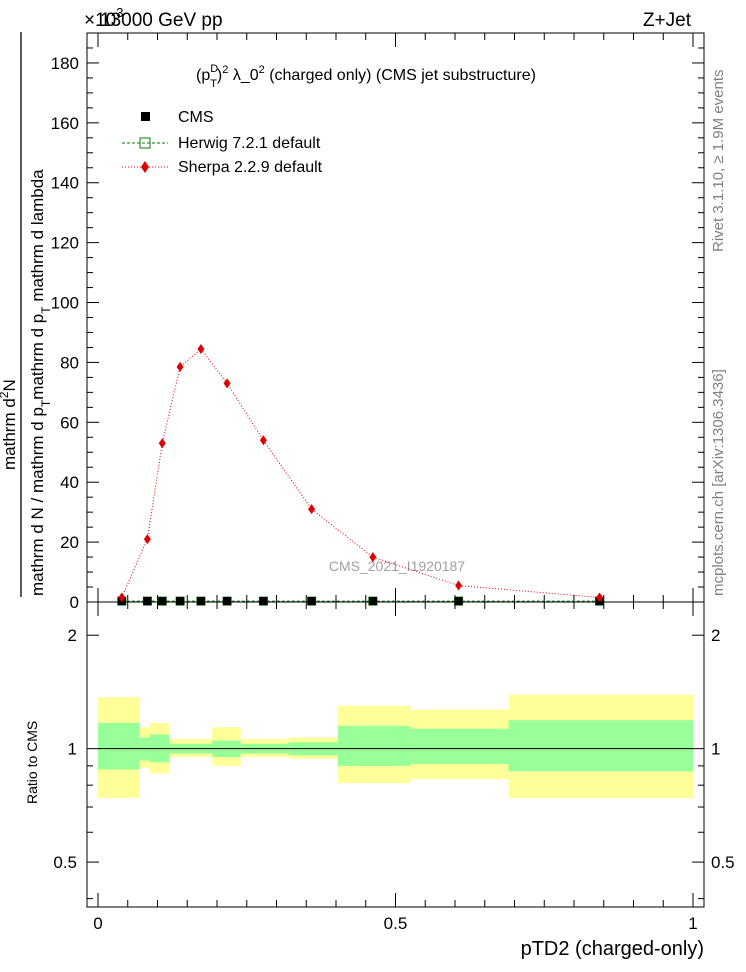 Image resolution: width=746 pixels, height=972 pixels. Describe the element at coordinates (692, 923) in the screenshot. I see `x-tick-label: 1` at that location.